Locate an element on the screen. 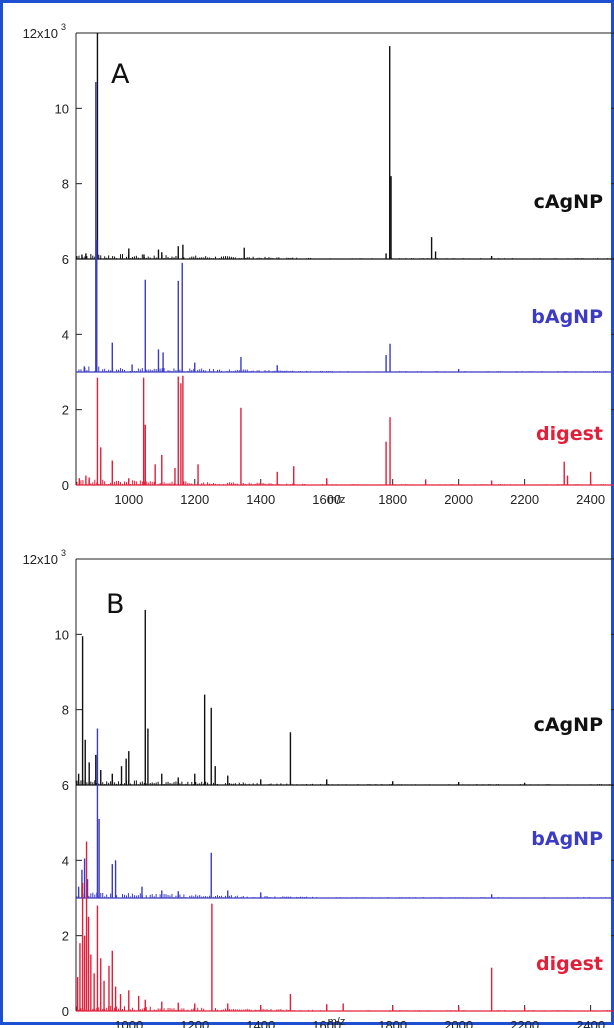 The image size is (614, 1028). panel-label: B is located at coordinates (115, 604).